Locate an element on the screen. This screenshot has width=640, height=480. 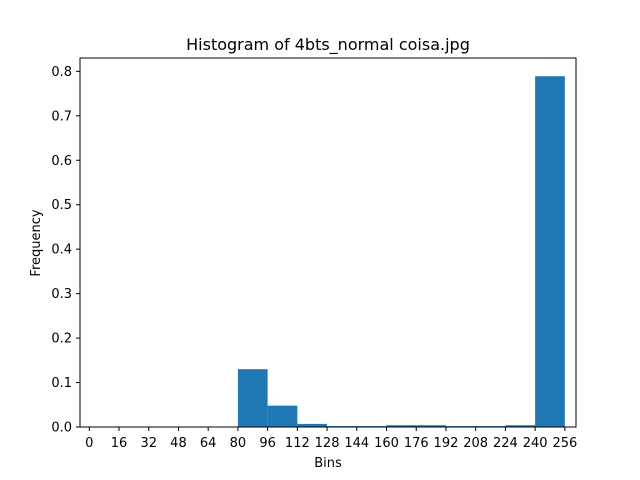
x-tick-label: 112 is located at coordinates (297, 443).